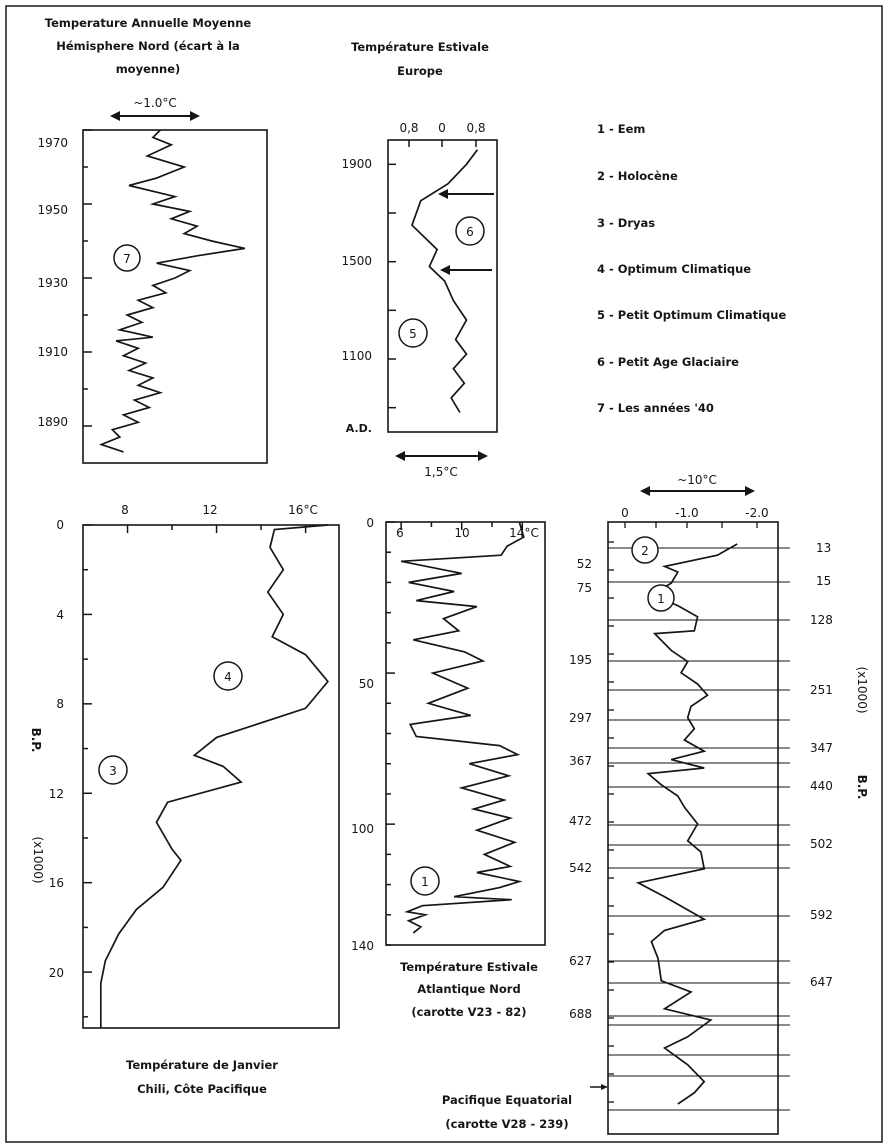 This screenshot has width=888, height=1148. What do you see at coordinates (56, 973) in the screenshot?
I see `ch-ytick-20: 20` at bounding box center [56, 973].